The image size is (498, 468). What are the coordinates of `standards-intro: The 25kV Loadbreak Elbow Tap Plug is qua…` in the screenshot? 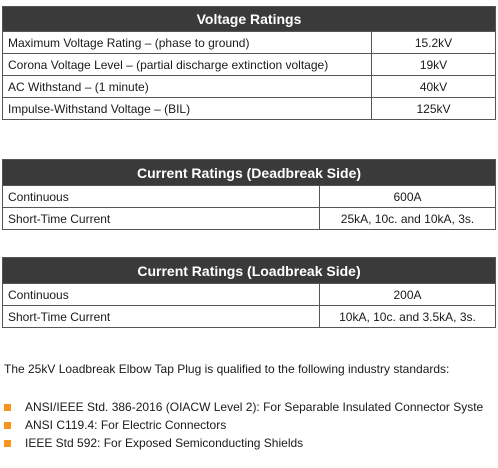 It's located at (227, 369).